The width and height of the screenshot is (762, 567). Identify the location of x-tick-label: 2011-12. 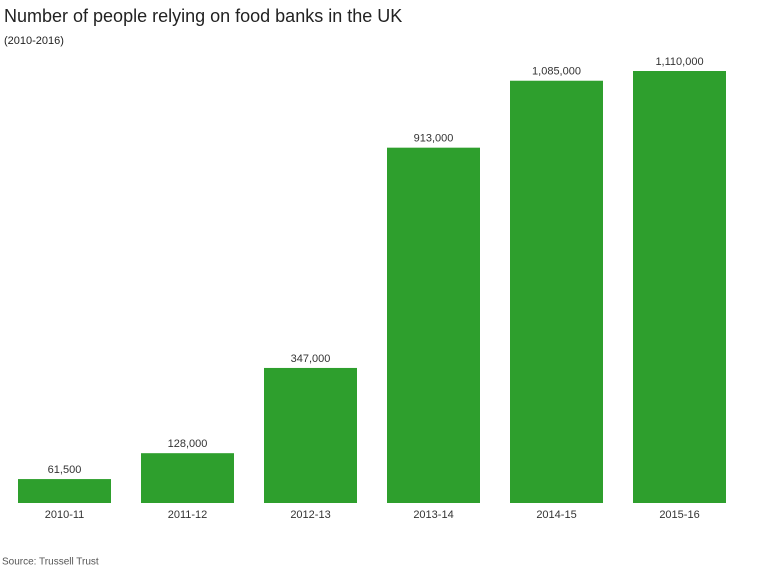
(188, 515).